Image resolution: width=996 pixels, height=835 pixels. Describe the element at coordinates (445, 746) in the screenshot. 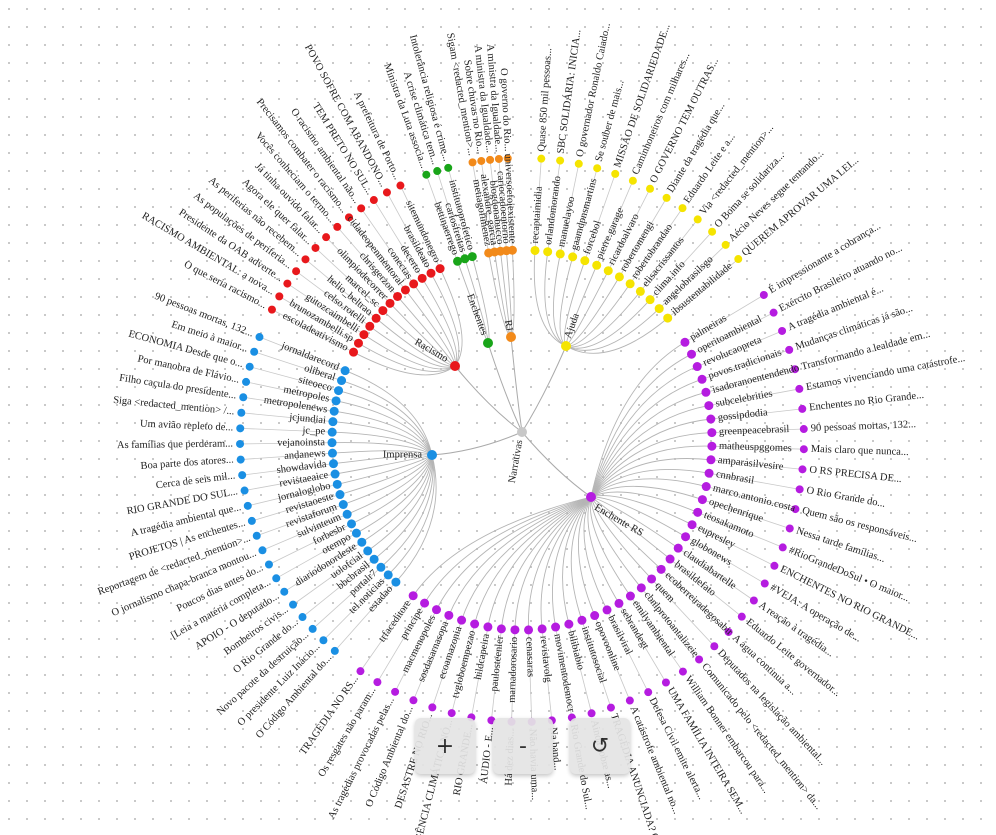

I see `zoom-in-button: +` at that location.